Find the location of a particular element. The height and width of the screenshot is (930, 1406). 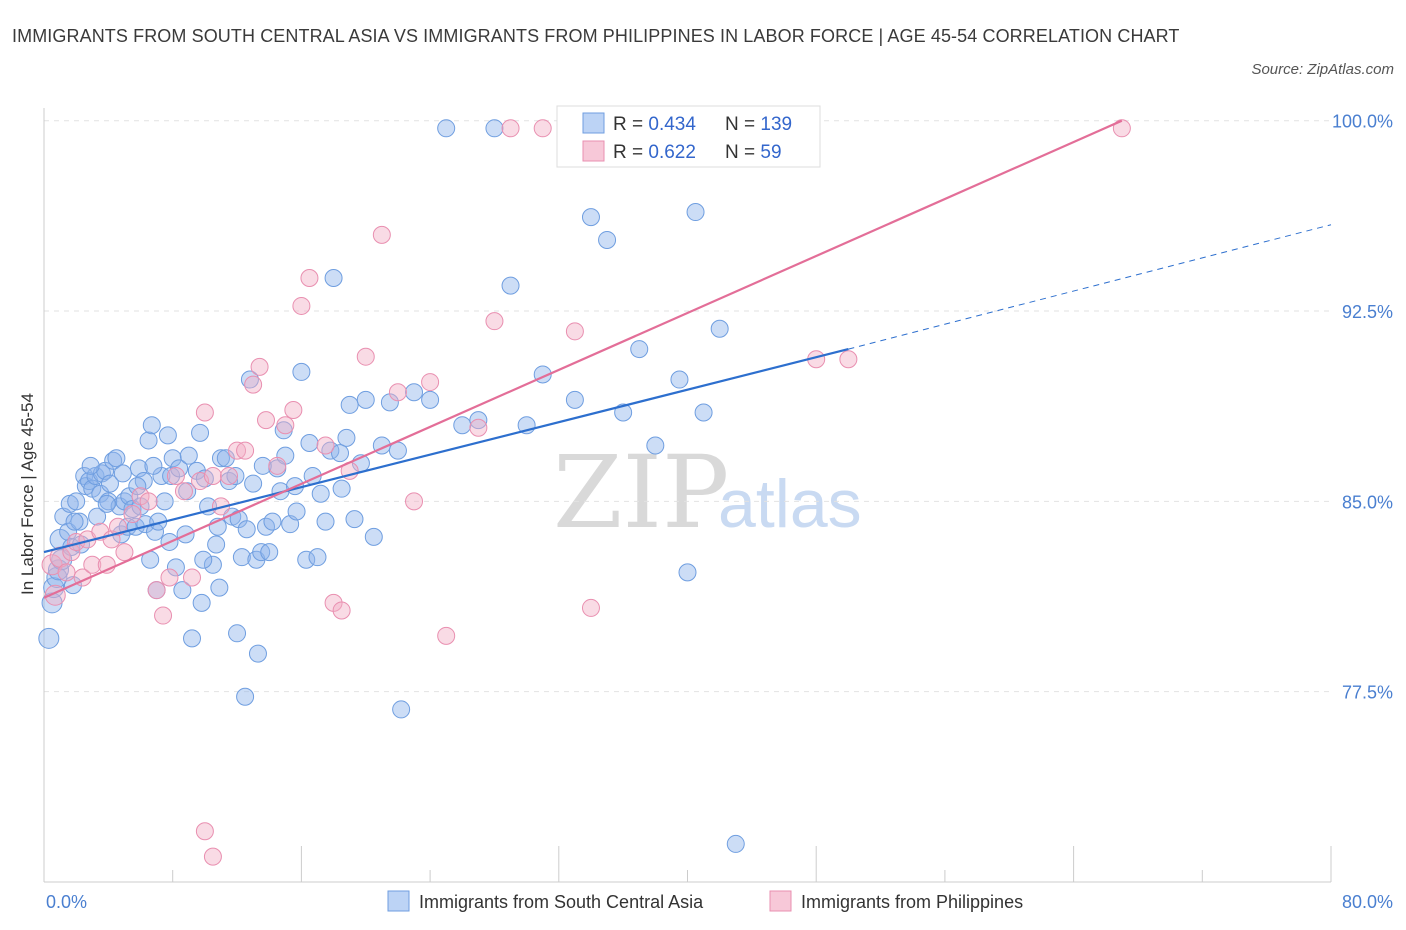

x-tick-labels: 0.0% 80.0% is located at coordinates (719, 902).